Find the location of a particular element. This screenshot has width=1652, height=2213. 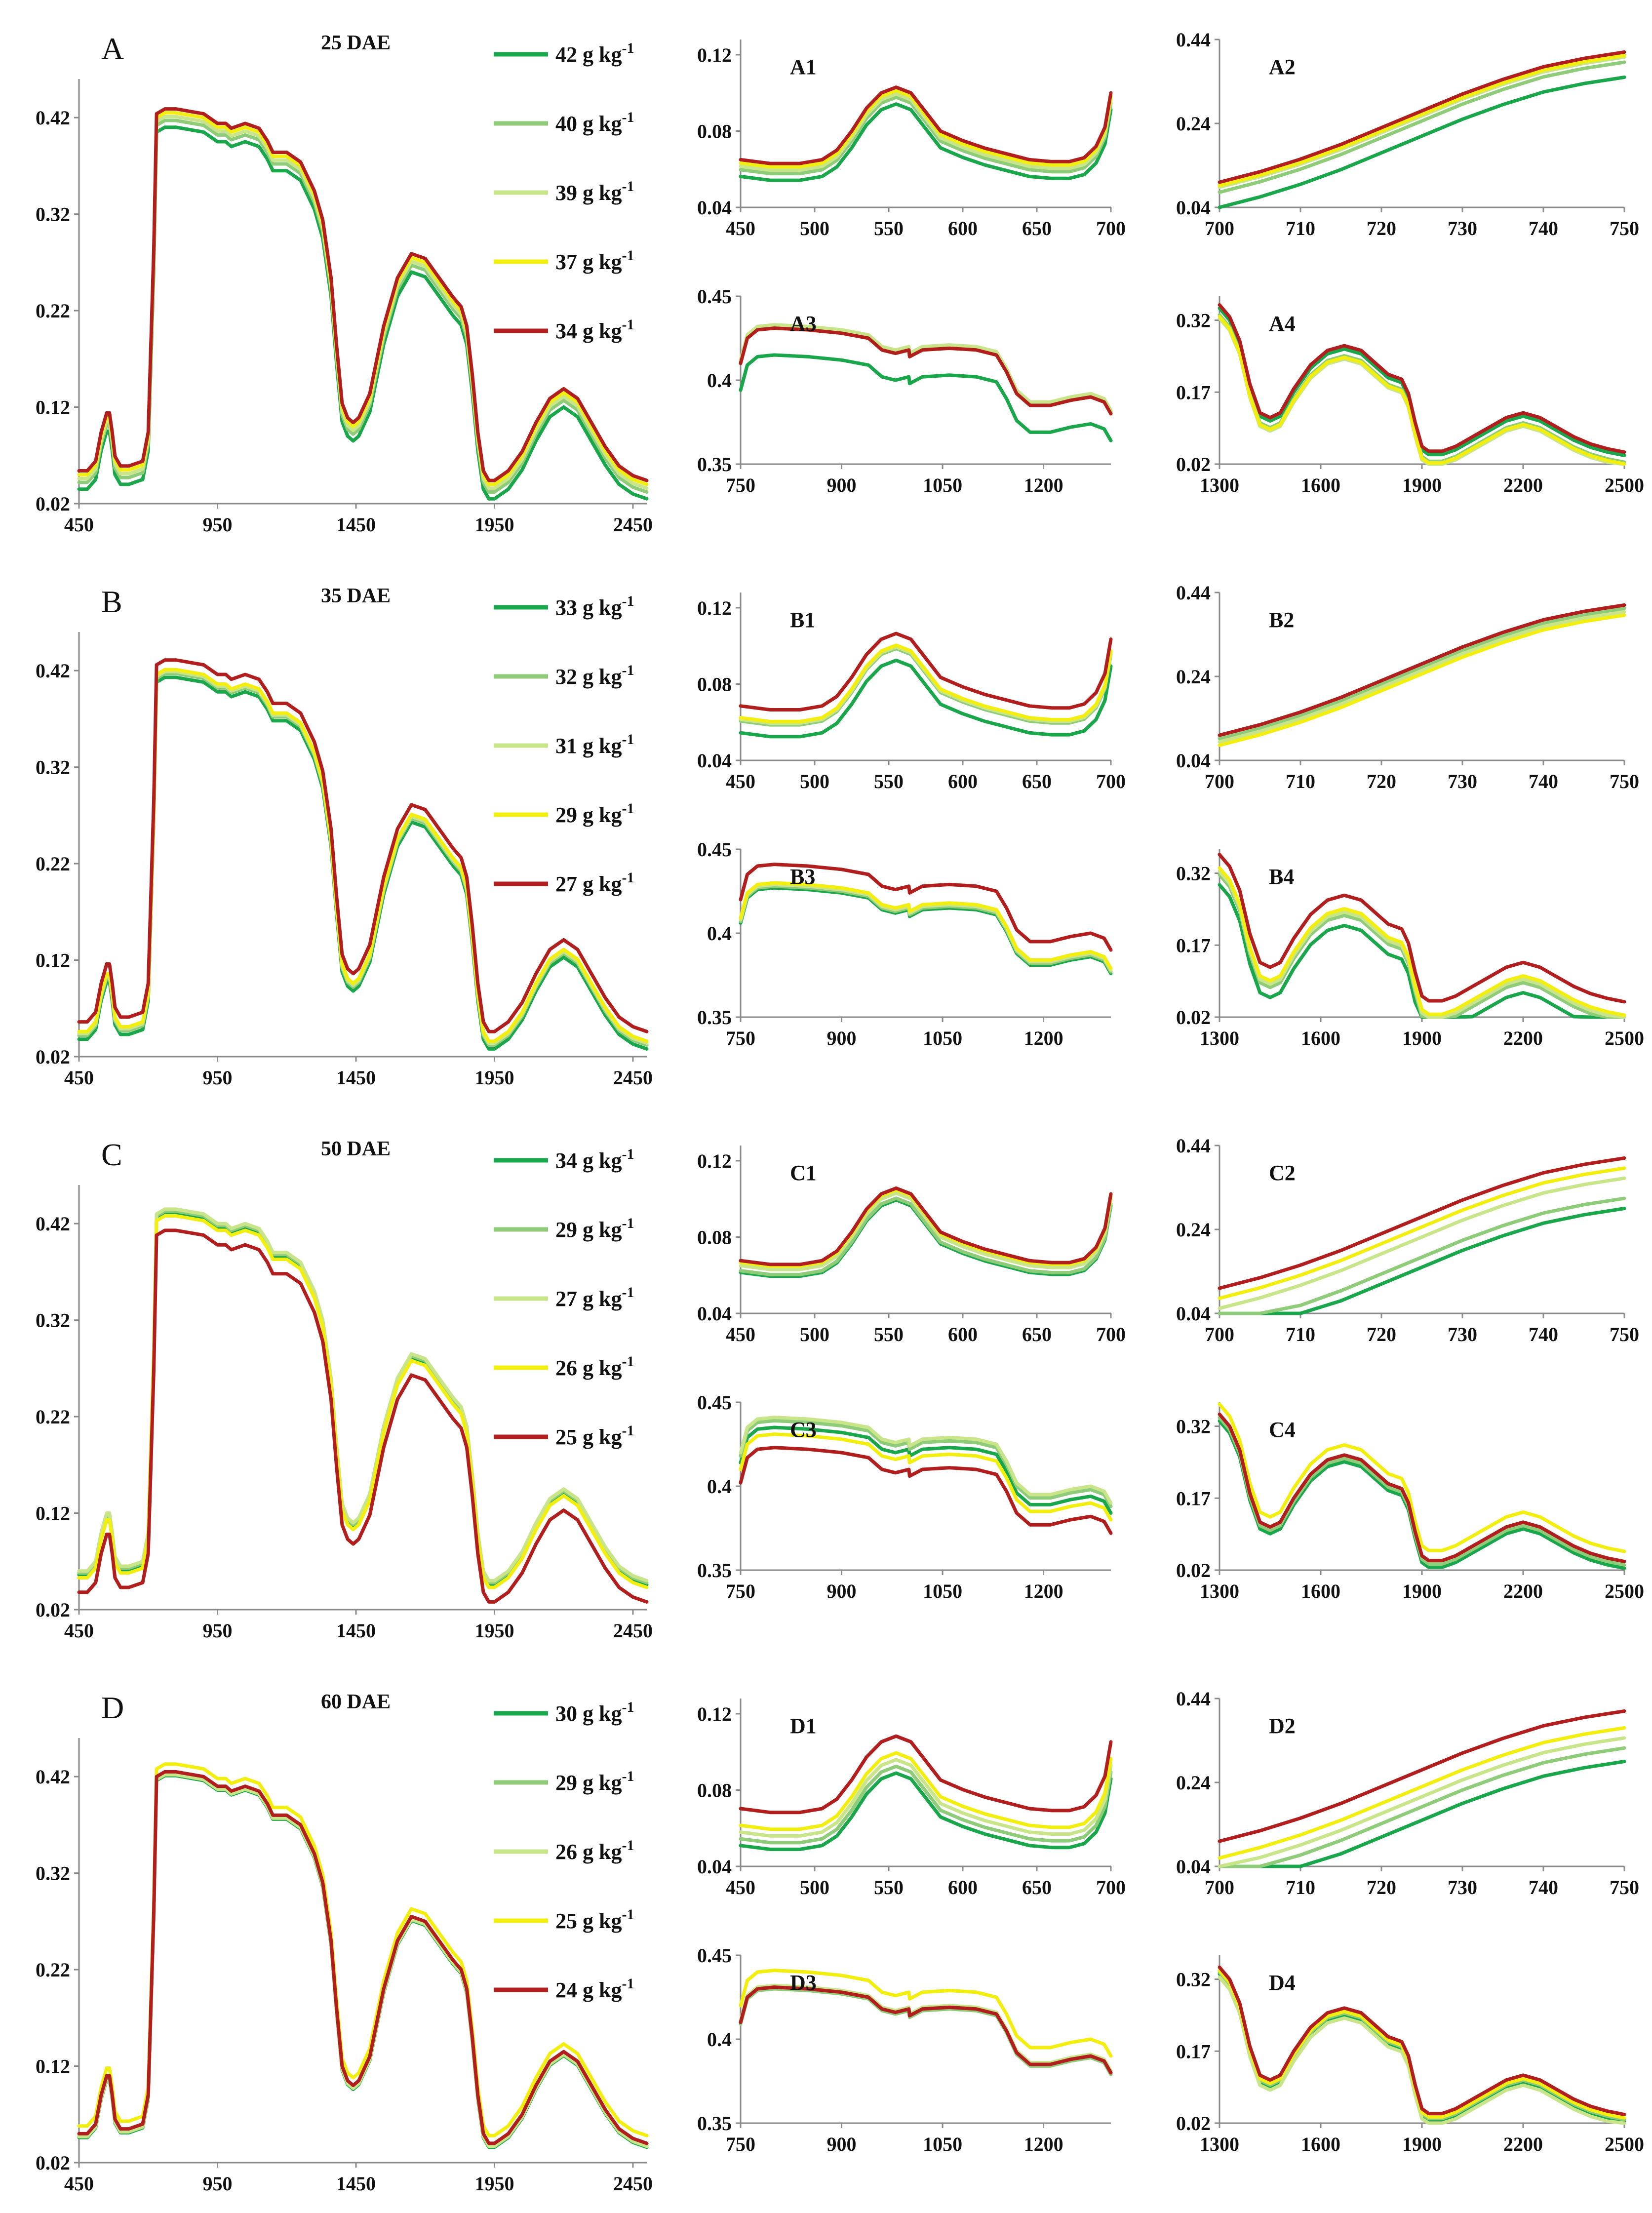

x-tick-label: 750 is located at coordinates (740, 2144).